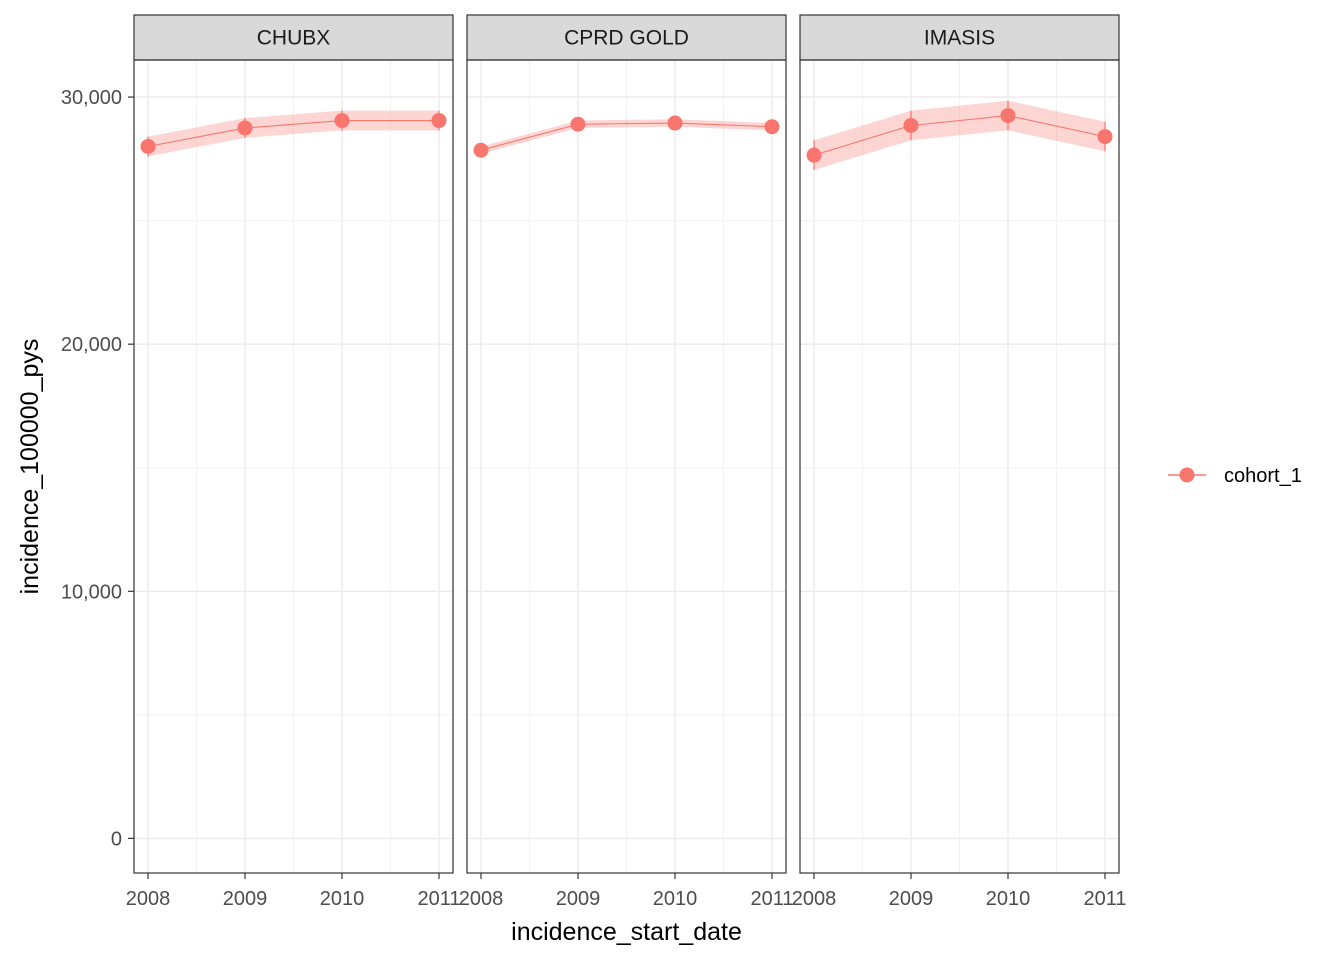 This screenshot has width=1344, height=960. Describe the element at coordinates (91, 345) in the screenshot. I see `y-tick-label: 20,000` at that location.